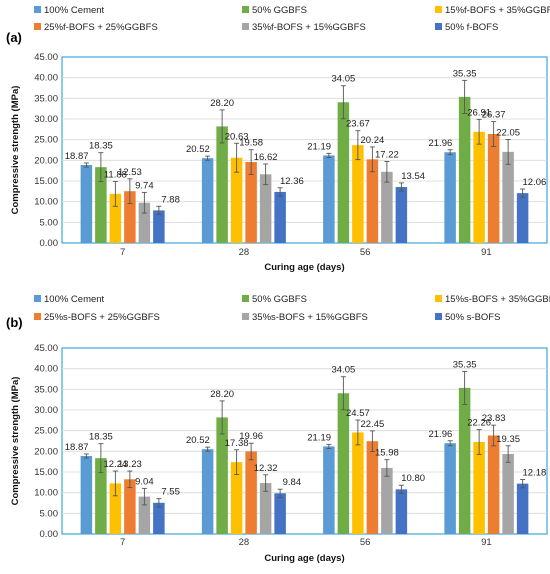 The width and height of the screenshot is (550, 574). I want to click on data-label: 12.32, so click(266, 468).